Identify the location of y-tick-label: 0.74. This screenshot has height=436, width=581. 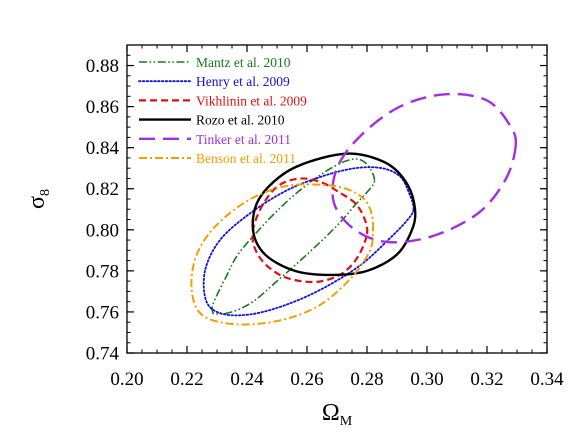
(103, 354).